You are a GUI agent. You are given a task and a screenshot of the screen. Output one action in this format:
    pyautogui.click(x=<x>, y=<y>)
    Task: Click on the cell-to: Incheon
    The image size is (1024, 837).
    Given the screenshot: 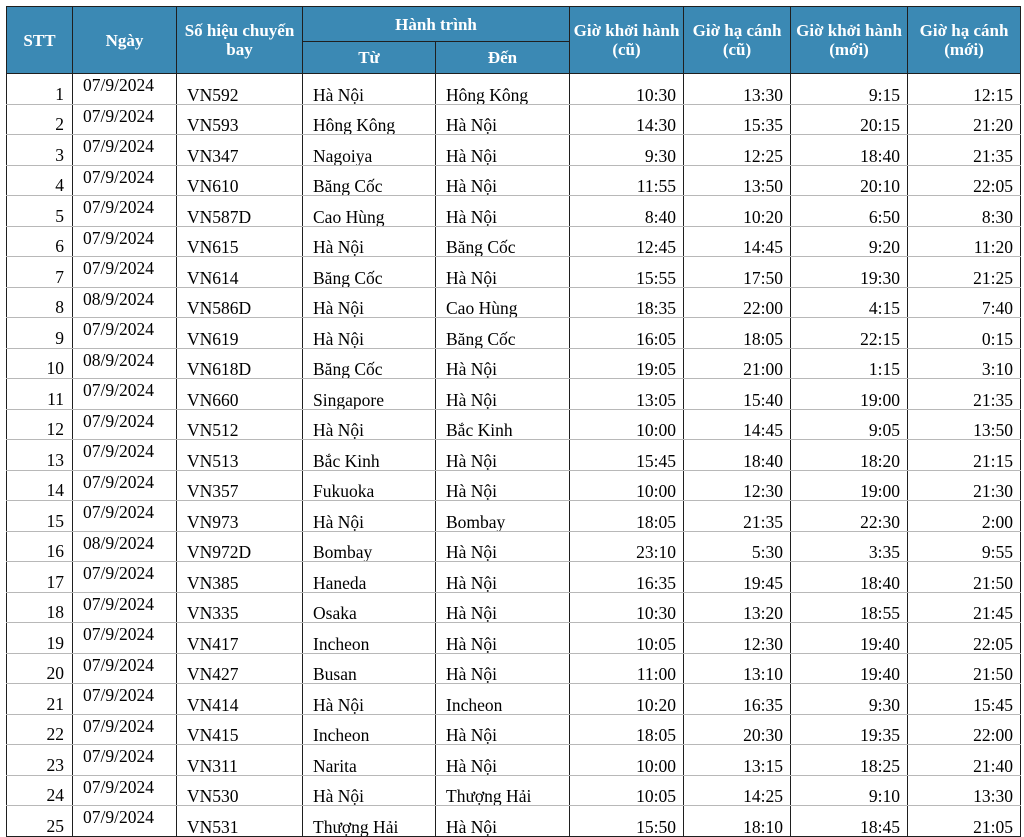 What is the action you would take?
    pyautogui.click(x=502, y=699)
    